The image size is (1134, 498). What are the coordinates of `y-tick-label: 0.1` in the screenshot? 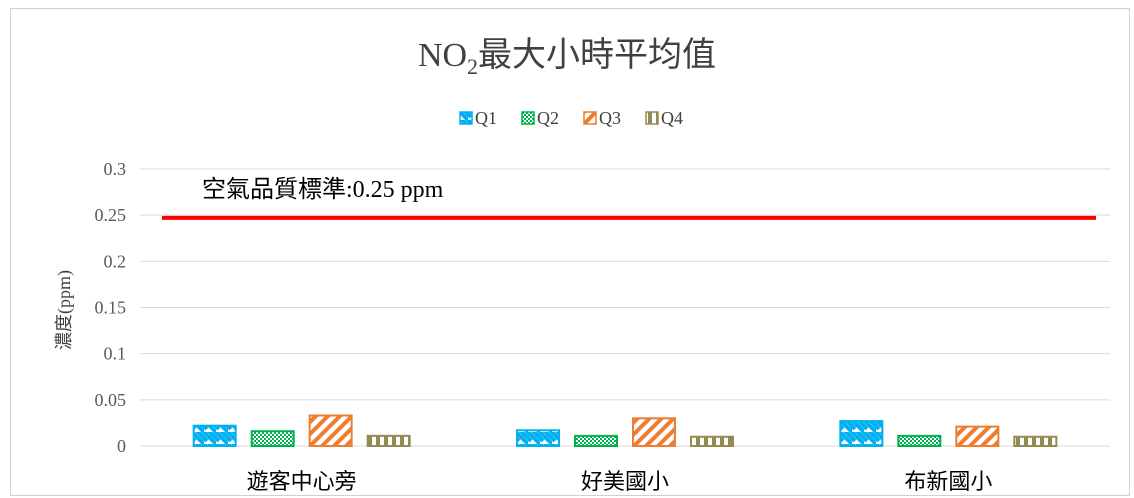 It's located at (115, 354).